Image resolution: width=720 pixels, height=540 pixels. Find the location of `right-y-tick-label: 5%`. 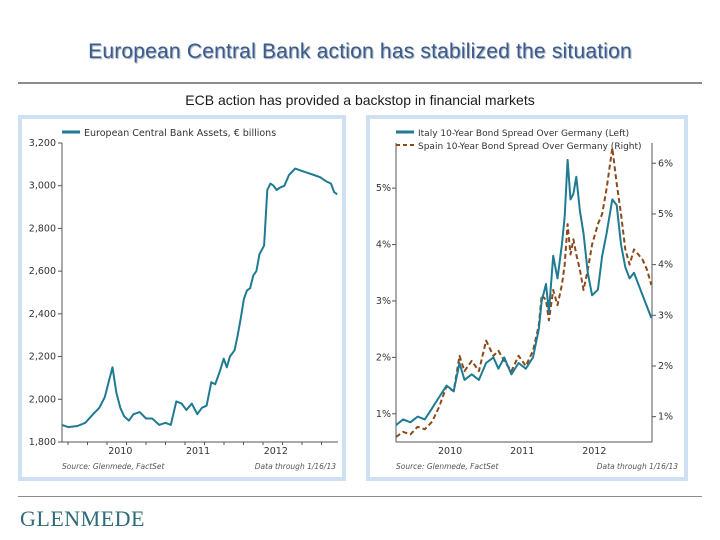

right-y-tick-label: 5% is located at coordinates (665, 214).